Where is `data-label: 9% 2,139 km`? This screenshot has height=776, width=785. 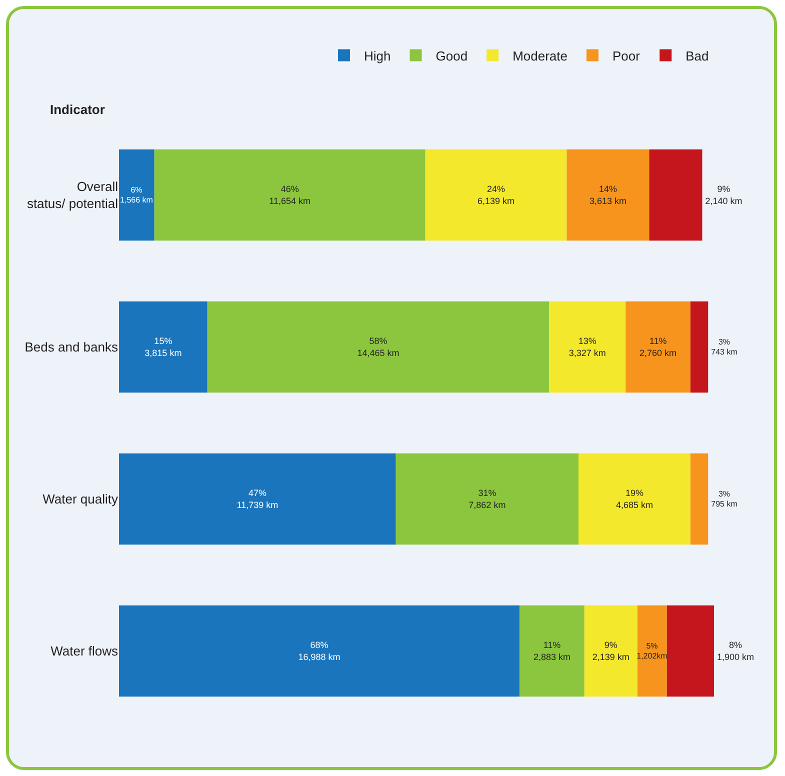 data-label: 9% 2,139 km is located at coordinates (611, 651).